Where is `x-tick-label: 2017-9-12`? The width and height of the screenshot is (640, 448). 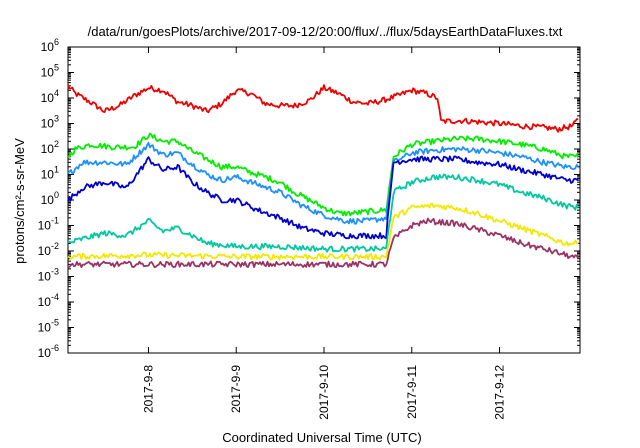
x-tick-label: 2017-9-12 is located at coordinates (500, 392).